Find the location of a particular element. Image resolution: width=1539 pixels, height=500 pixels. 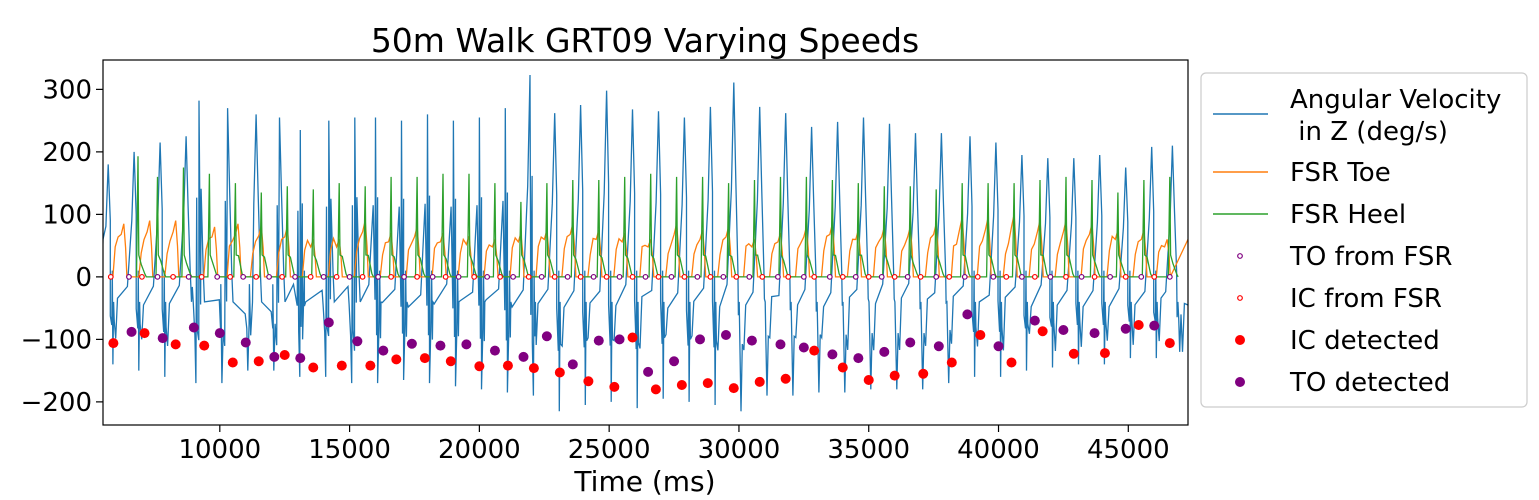

x-tick-label: 20000 is located at coordinates (479, 450).